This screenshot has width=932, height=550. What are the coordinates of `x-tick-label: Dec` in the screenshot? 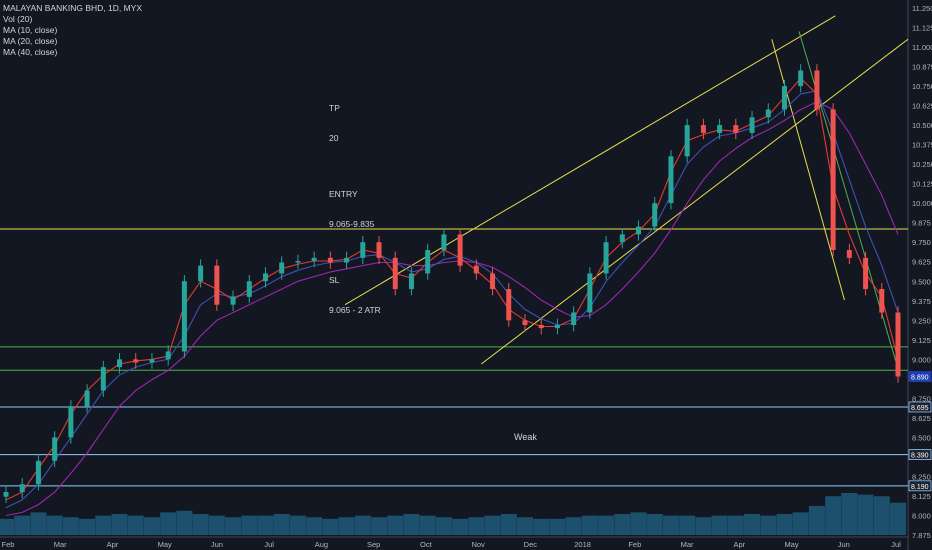 It's located at (531, 544).